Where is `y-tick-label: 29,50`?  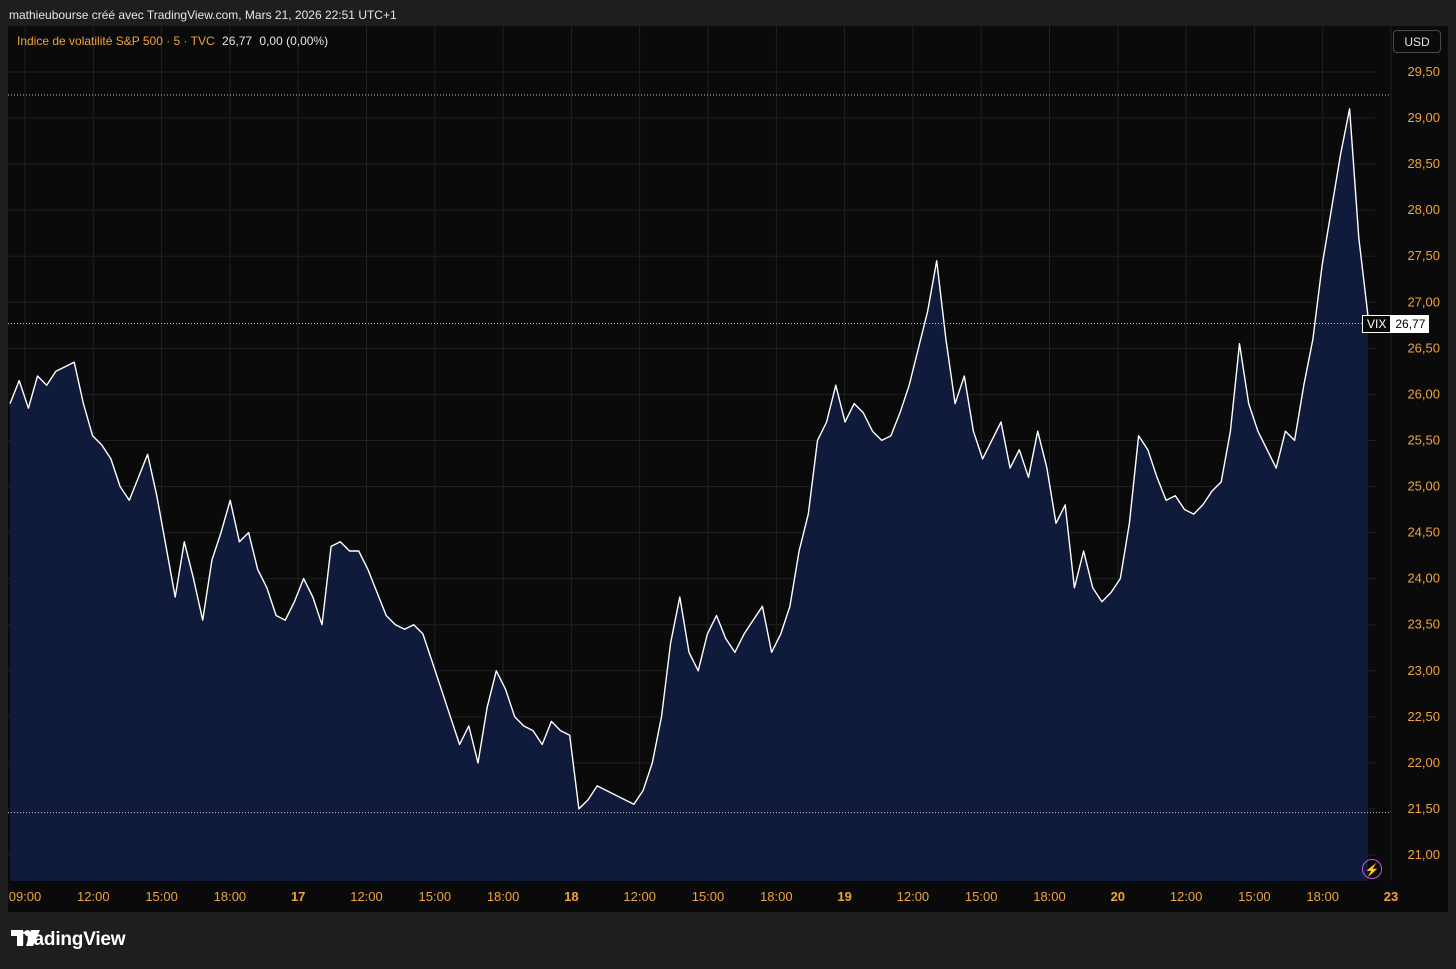 y-tick-label: 29,50 is located at coordinates (1423, 71).